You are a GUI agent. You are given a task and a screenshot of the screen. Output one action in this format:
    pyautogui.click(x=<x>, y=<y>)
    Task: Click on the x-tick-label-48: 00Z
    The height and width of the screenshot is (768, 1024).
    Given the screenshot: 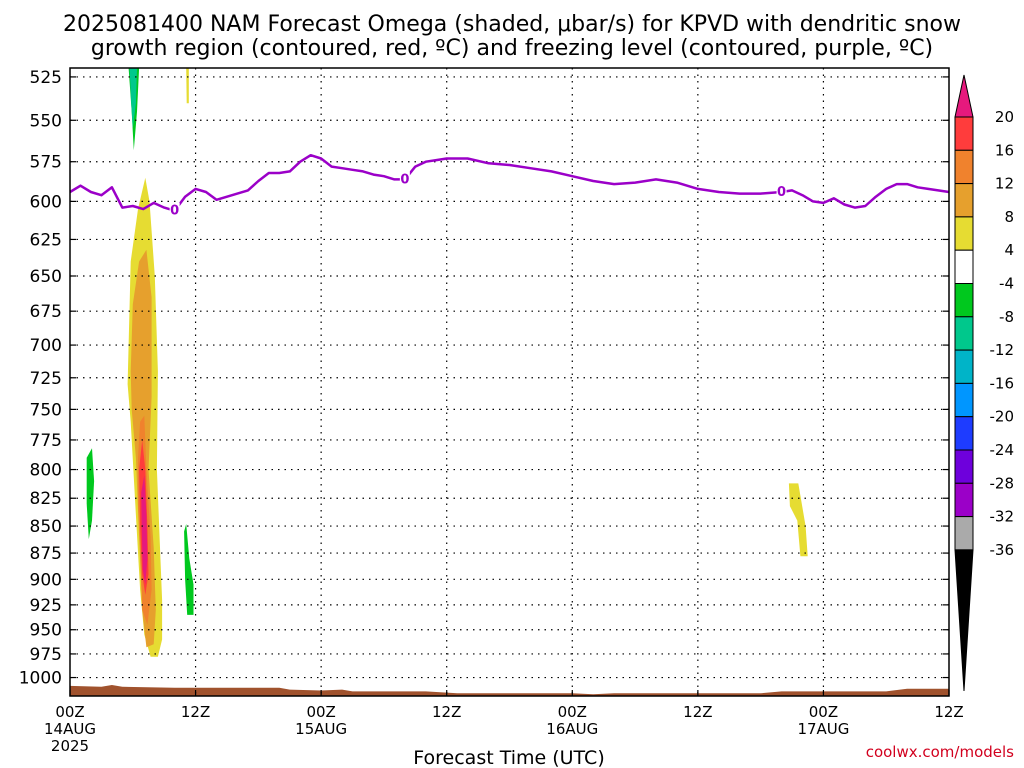 What is the action you would take?
    pyautogui.click(x=572, y=712)
    